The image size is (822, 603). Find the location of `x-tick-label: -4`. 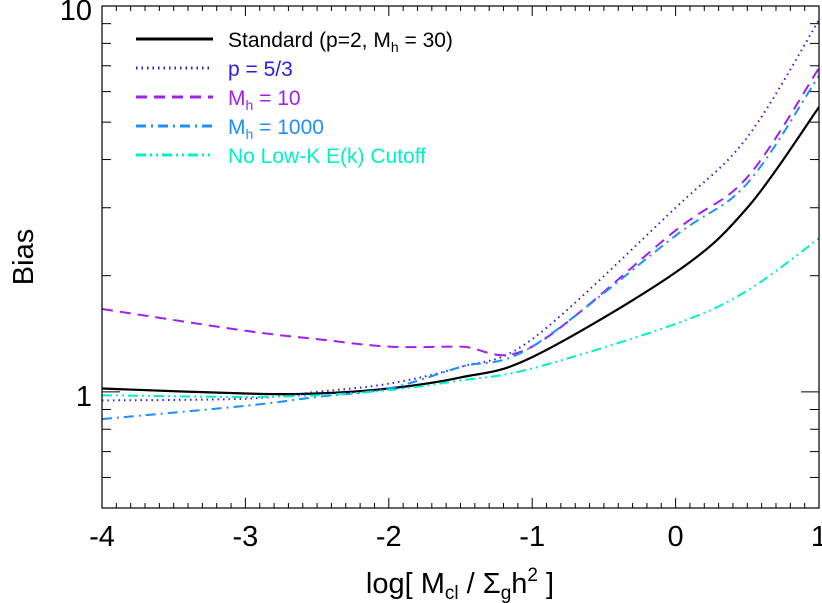

x-tick-label: -4 is located at coordinates (102, 537).